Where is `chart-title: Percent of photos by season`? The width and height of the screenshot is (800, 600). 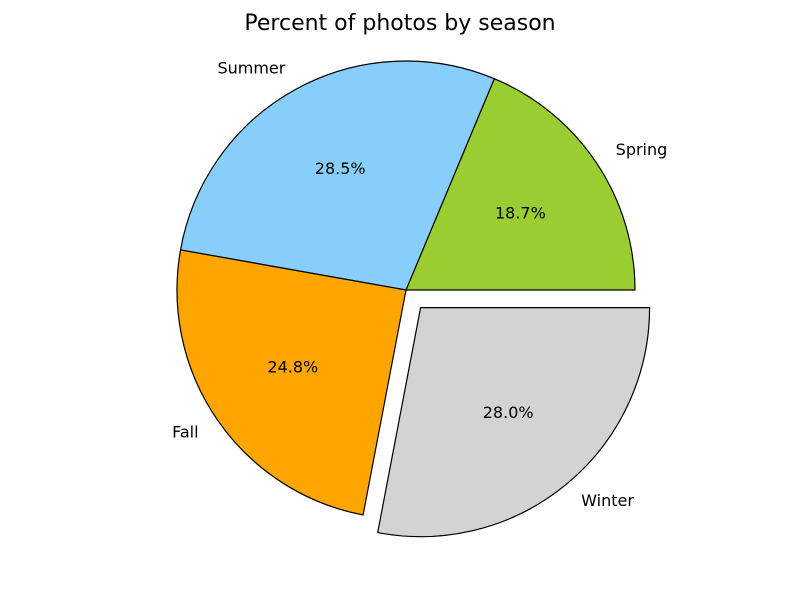 chart-title: Percent of photos by season is located at coordinates (399, 23).